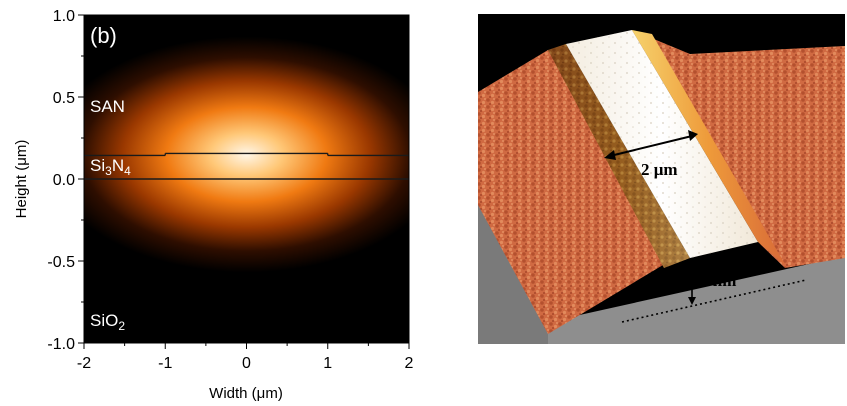 This screenshot has width=847, height=406. I want to click on height-label: 5 nm, so click(718, 280).